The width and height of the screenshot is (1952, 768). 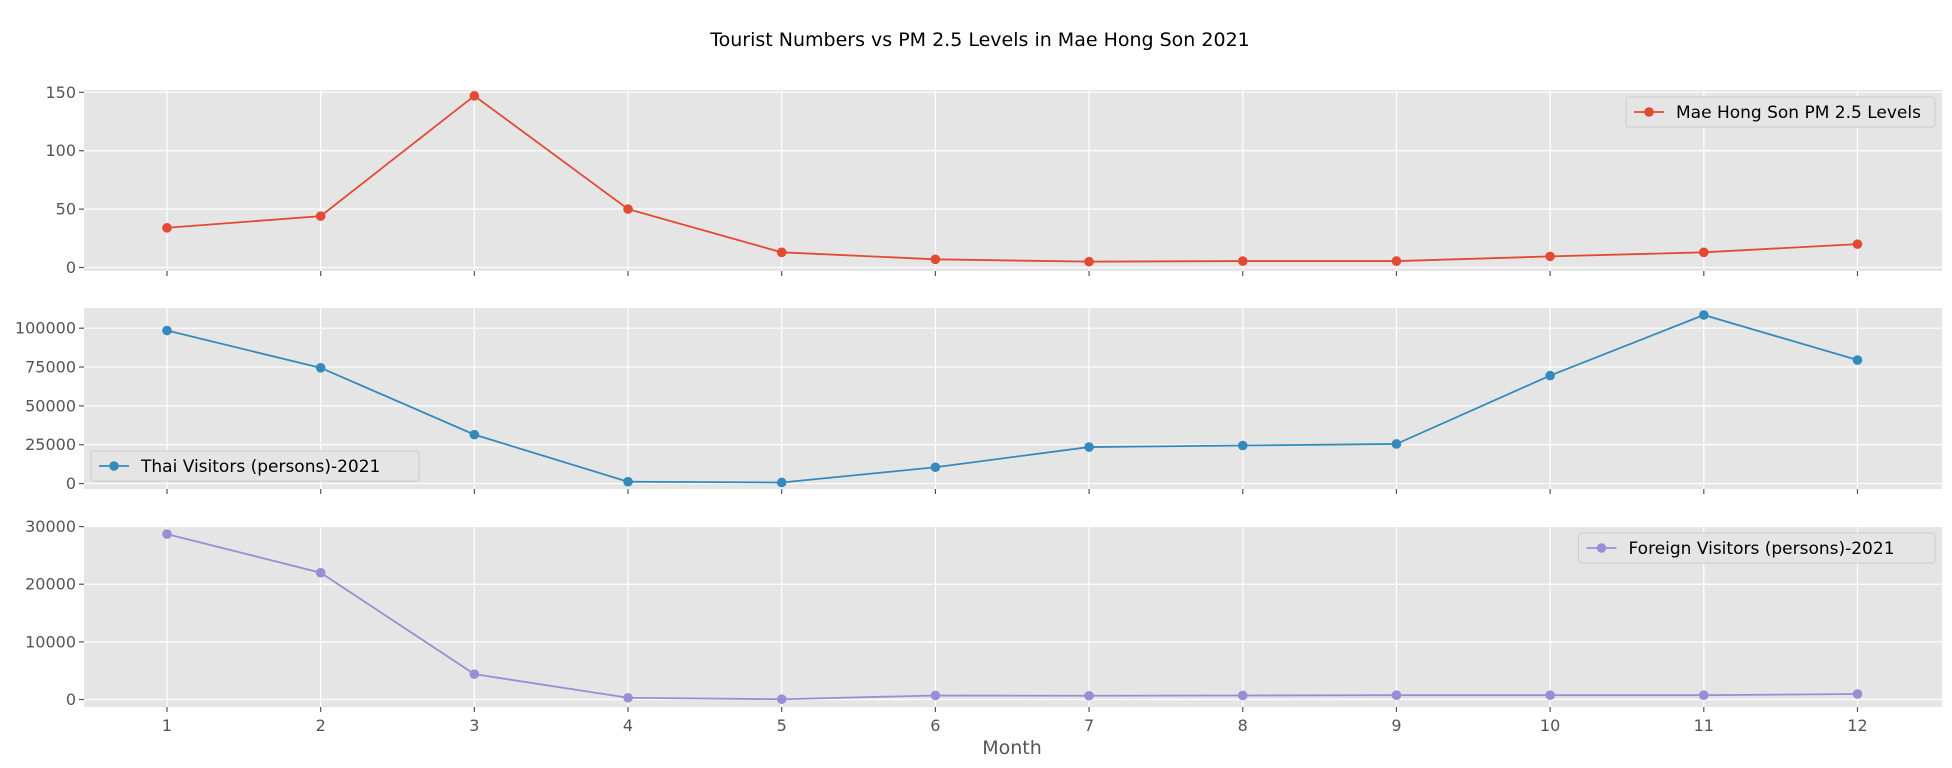 What do you see at coordinates (1762, 549) in the screenshot?
I see `legend-label: Foreign Visitors (persons)-2021` at bounding box center [1762, 549].